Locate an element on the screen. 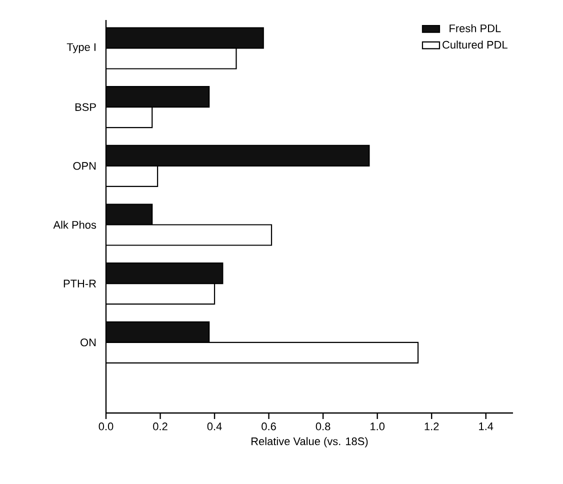 The width and height of the screenshot is (563, 484). y-tick-label: BSP is located at coordinates (85, 107).